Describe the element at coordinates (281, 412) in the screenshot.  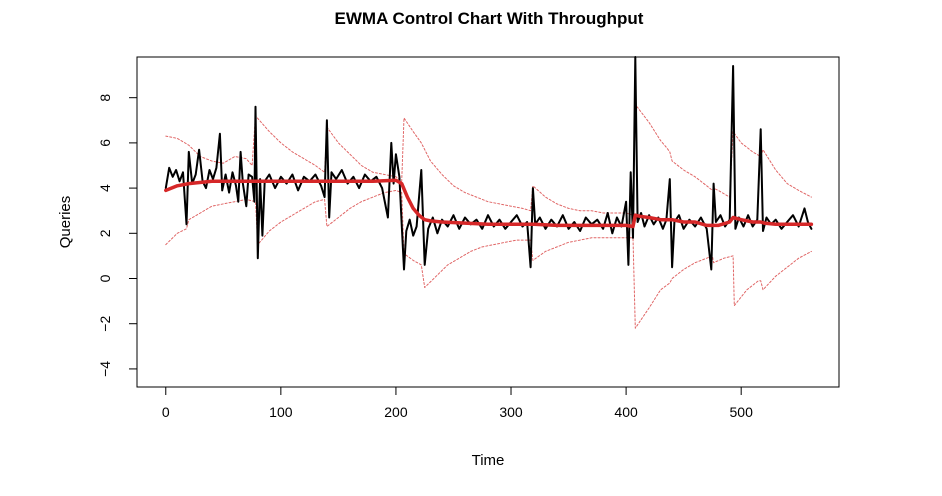
I see `x-tick-label: 100` at that location.